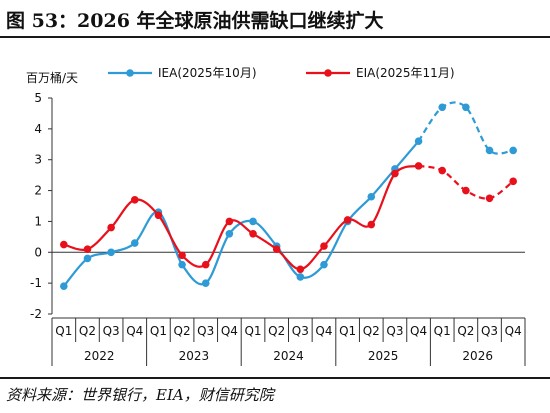 This screenshot has height=413, width=550. What do you see at coordinates (194, 356) in the screenshot?
I see `year-label: 2023` at bounding box center [194, 356].